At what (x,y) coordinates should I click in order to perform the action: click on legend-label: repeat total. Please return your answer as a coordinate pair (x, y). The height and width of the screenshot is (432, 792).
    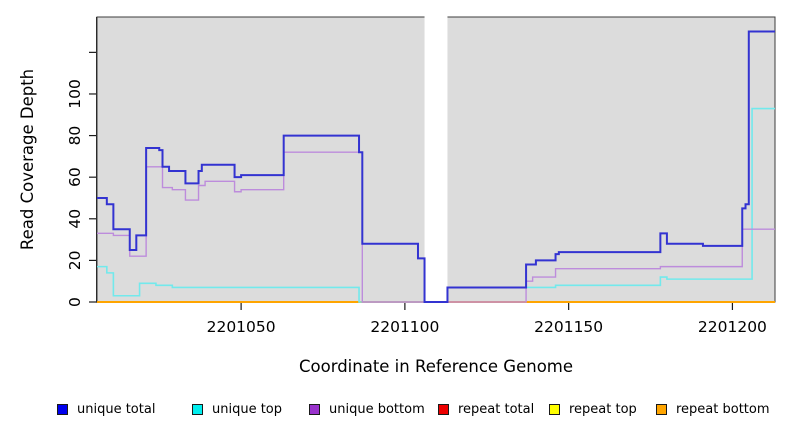
    Looking at the image, I should click on (496, 409).